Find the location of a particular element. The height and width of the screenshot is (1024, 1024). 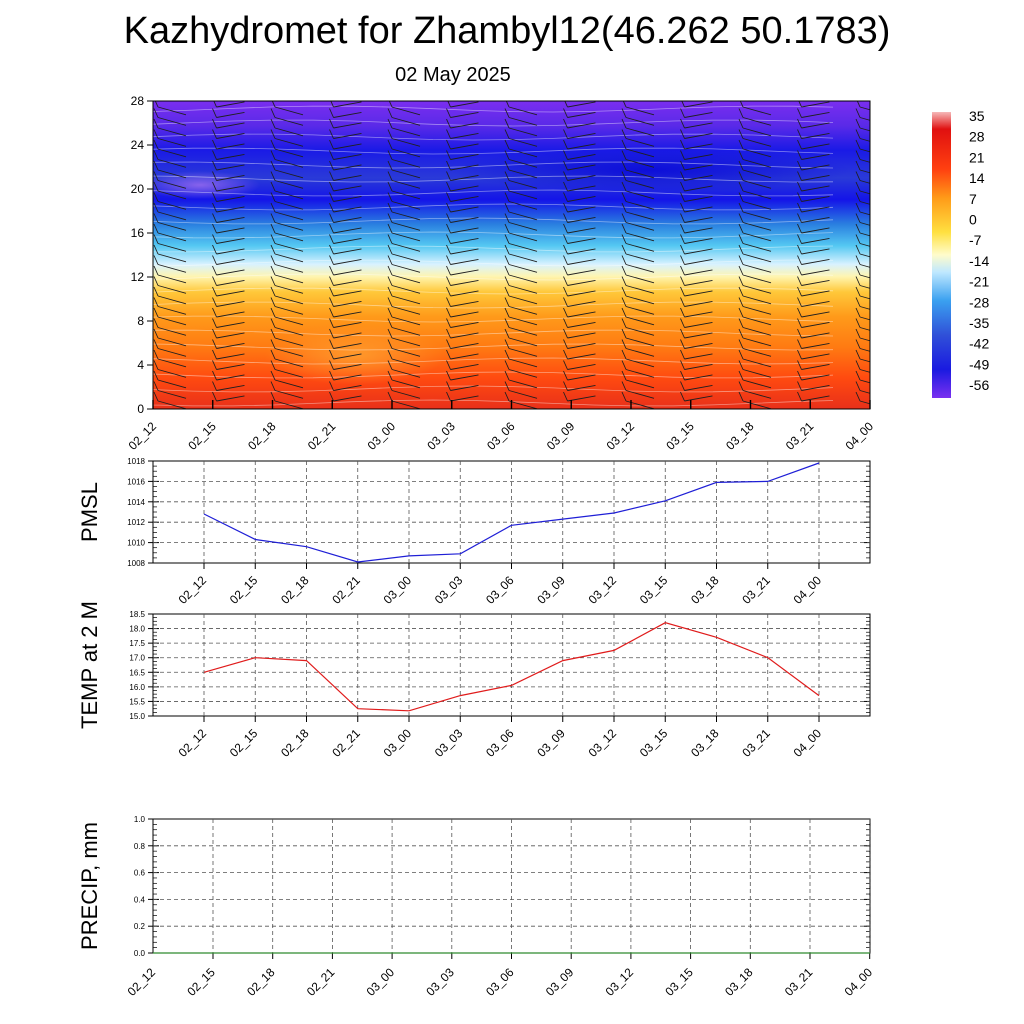

y-tick-label: 1018 is located at coordinates (136, 461).